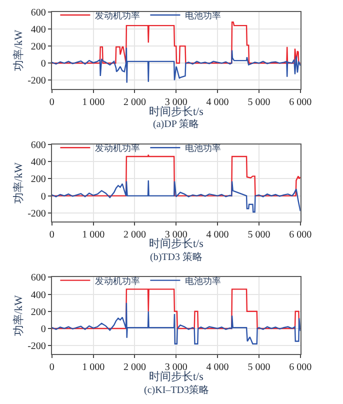 This screenshot has width=343, height=404. Describe the element at coordinates (176, 124) in the screenshot. I see `text: (a)DP 策略` at that location.